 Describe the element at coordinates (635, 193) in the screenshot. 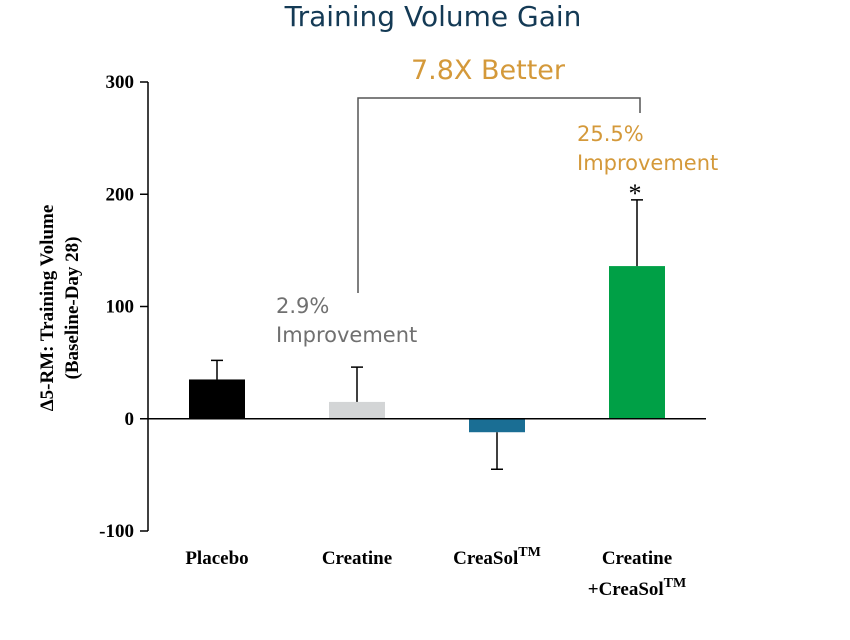

I see `significance-marker: *` at that location.